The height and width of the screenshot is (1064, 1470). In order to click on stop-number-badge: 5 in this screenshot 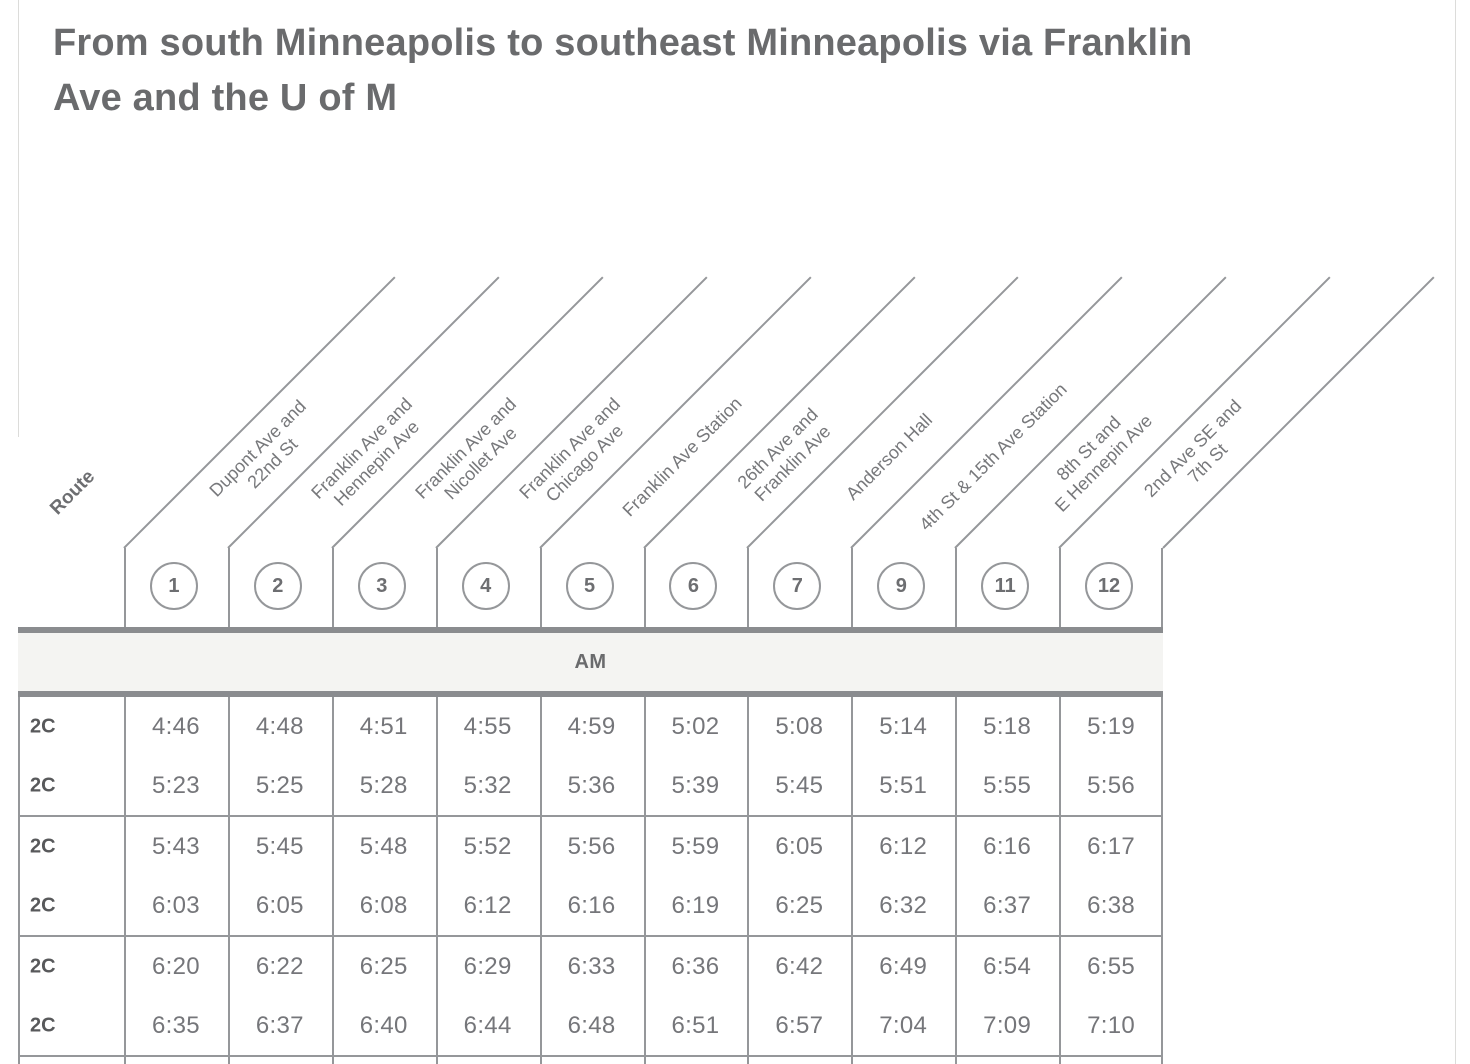, I will do `click(589, 586)`.